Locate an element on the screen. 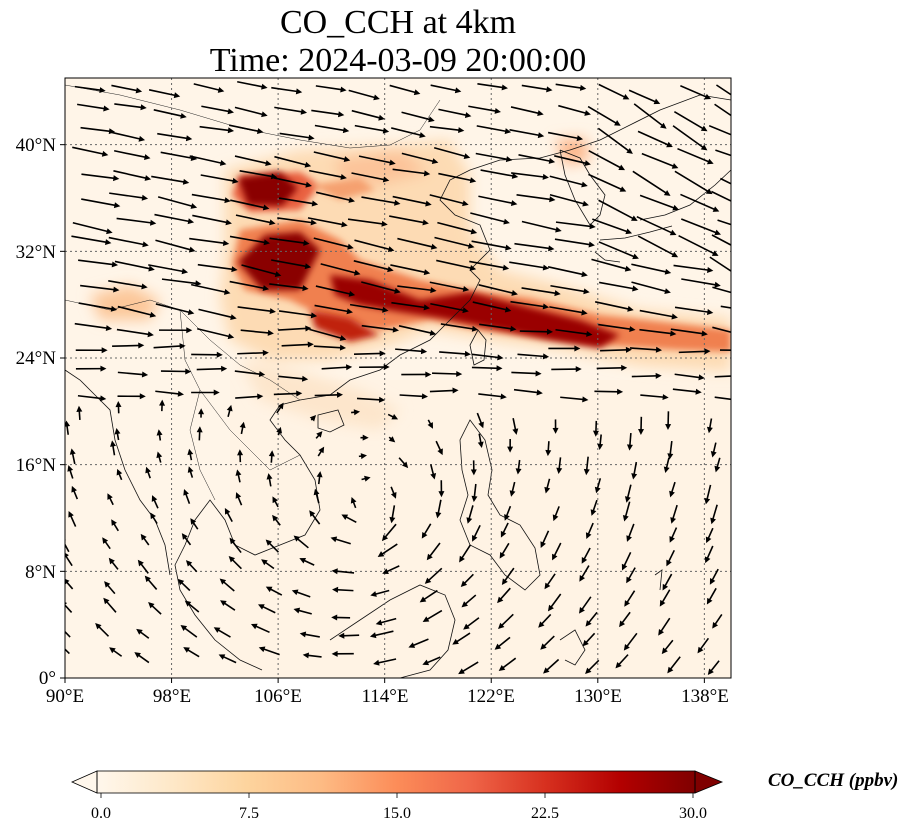  lon-tick-label: 106°E is located at coordinates (278, 696).